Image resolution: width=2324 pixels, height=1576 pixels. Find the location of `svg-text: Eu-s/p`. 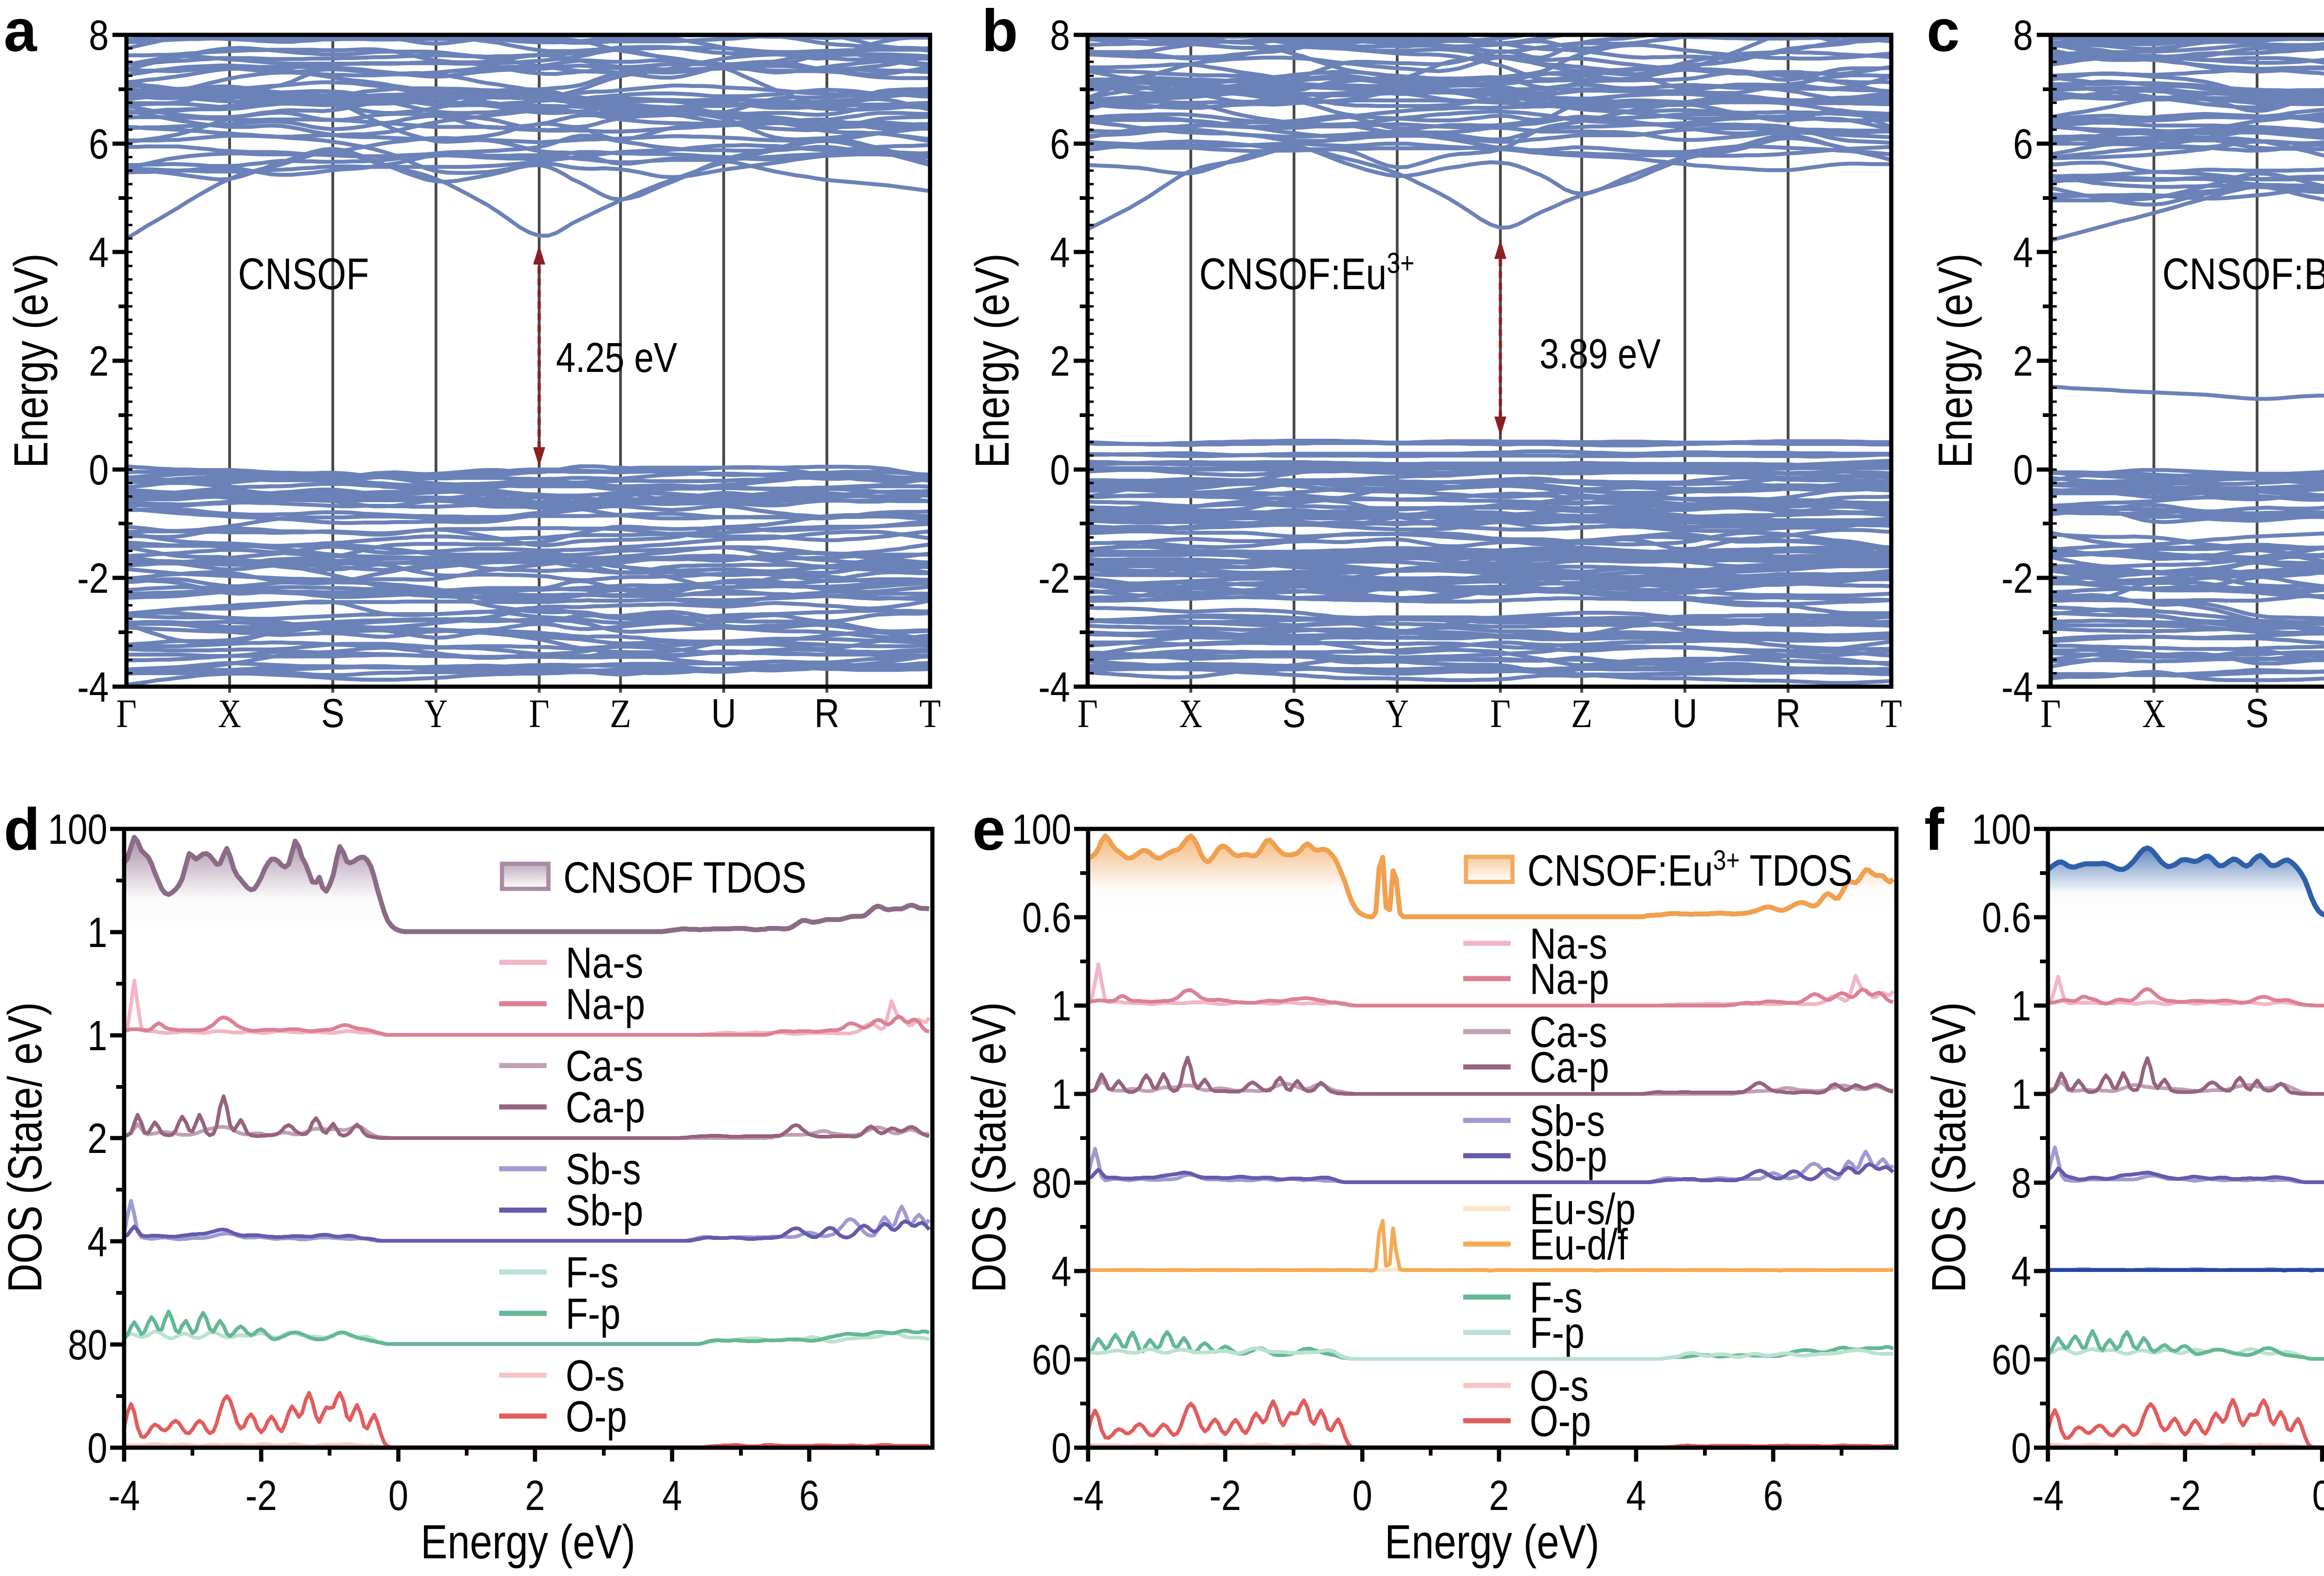

svg-text: Eu-s/p is located at coordinates (1583, 1209).